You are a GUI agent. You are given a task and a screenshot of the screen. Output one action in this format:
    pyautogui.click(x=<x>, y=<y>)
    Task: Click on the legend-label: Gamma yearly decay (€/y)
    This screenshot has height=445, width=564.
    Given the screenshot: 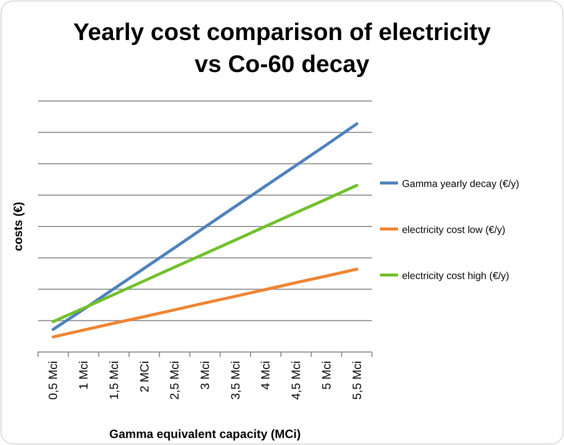 What is the action you would take?
    pyautogui.click(x=461, y=184)
    